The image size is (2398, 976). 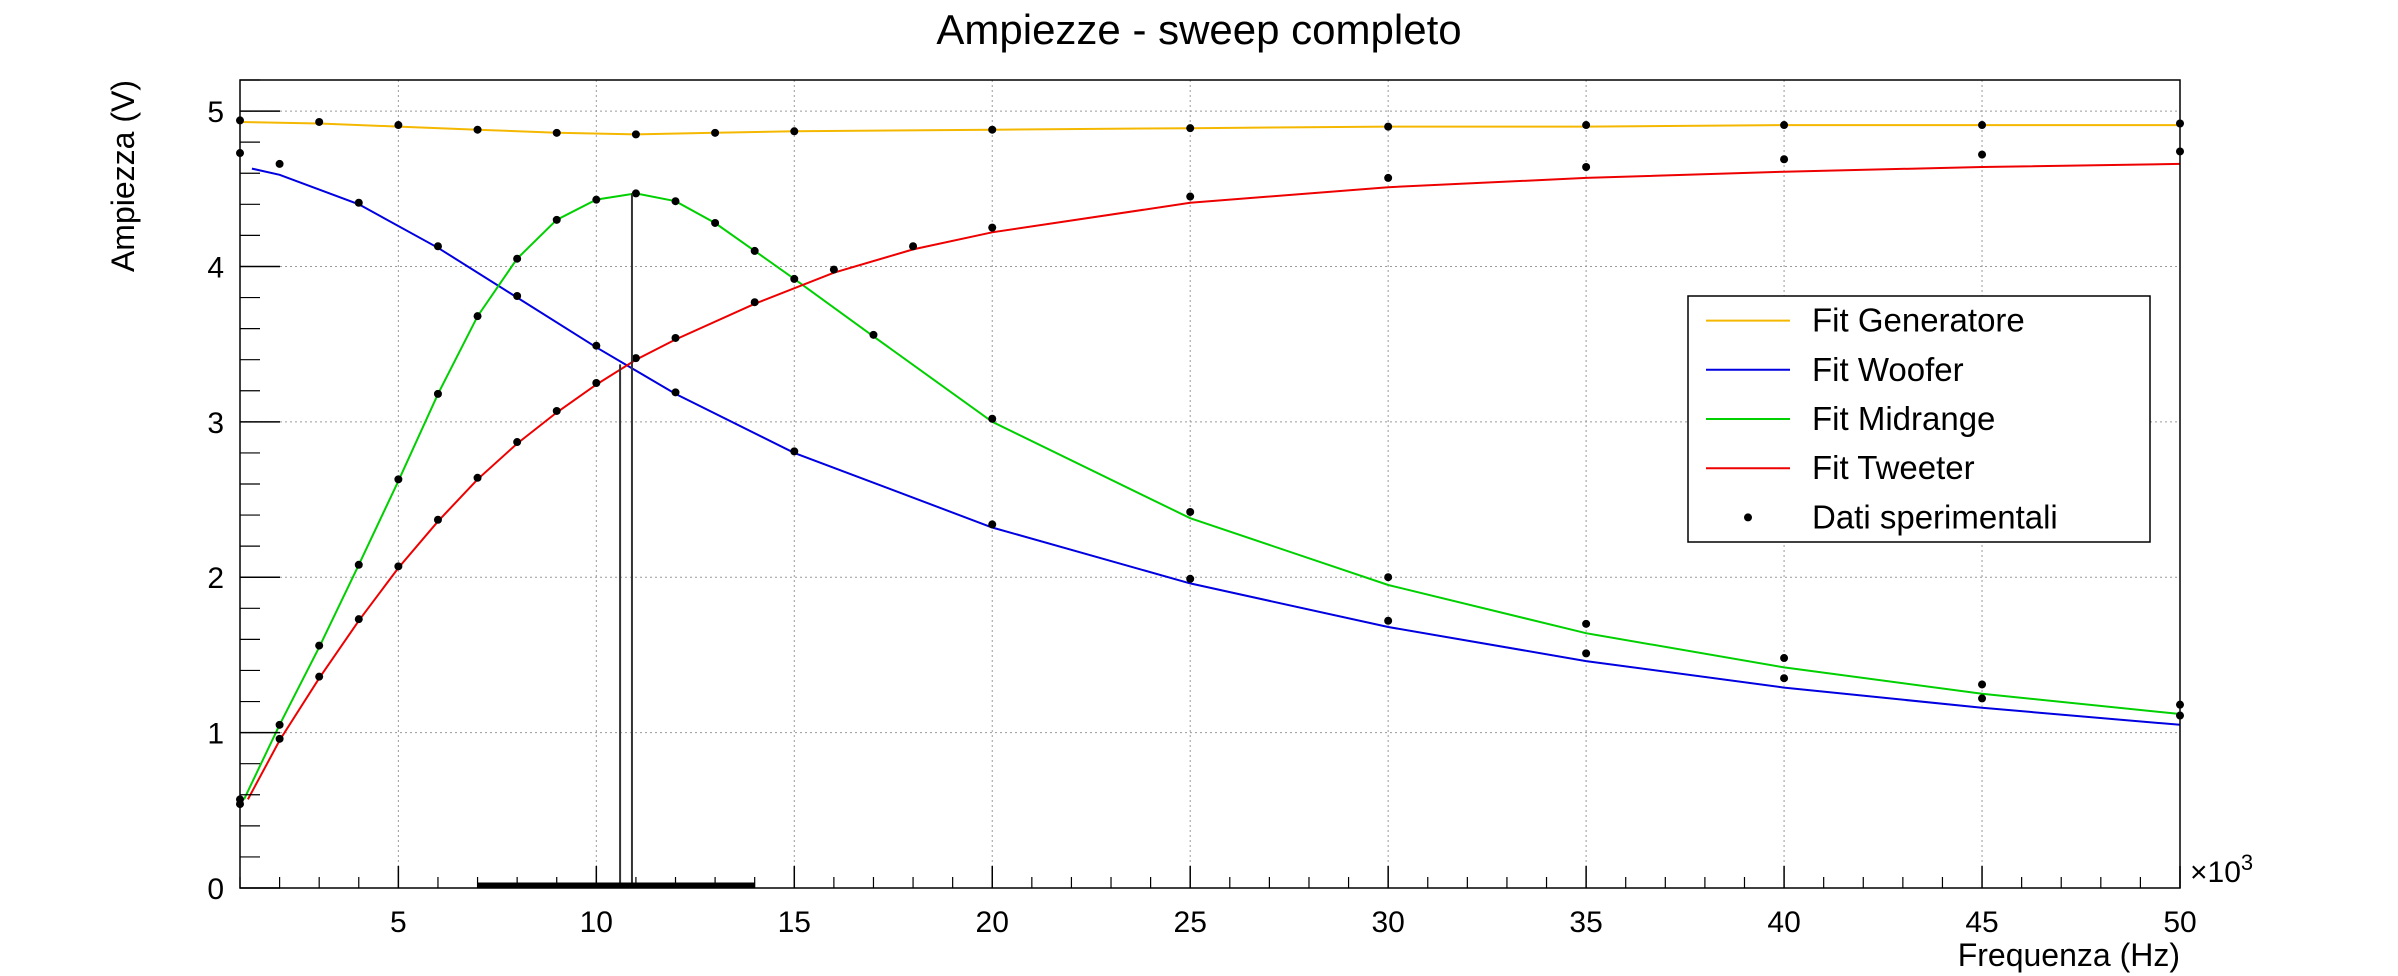 I want to click on x-tick-label: 50, so click(x=2179, y=922).